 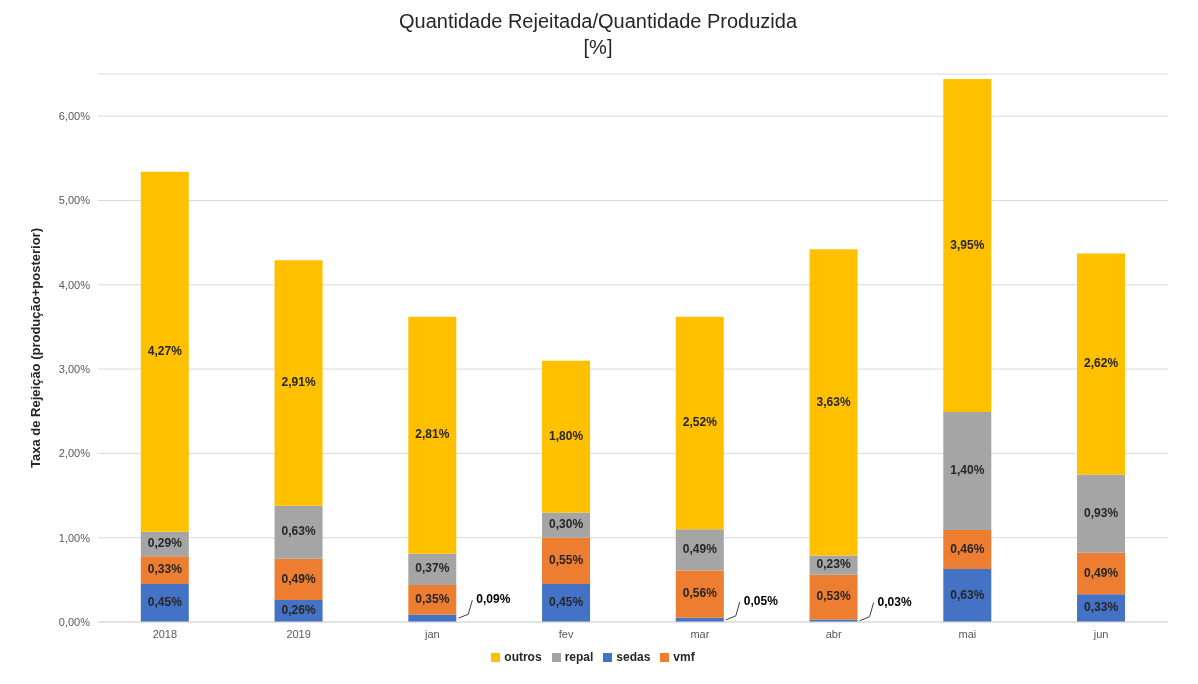 I want to click on data-label: 2,62%, so click(x=1101, y=363).